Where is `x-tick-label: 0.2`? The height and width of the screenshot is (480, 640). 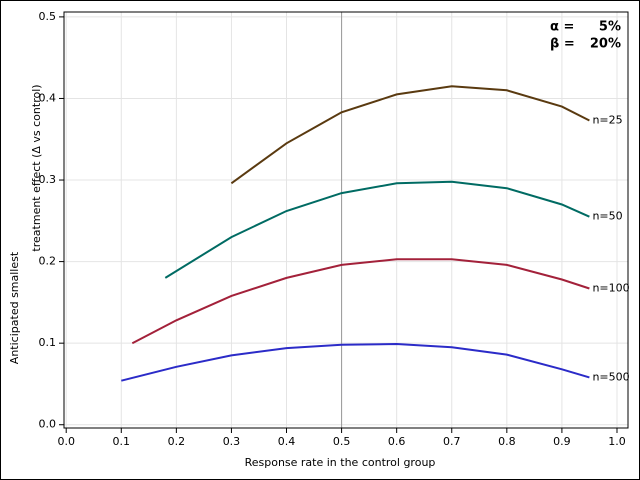
x-tick-label: 0.2 is located at coordinates (177, 441).